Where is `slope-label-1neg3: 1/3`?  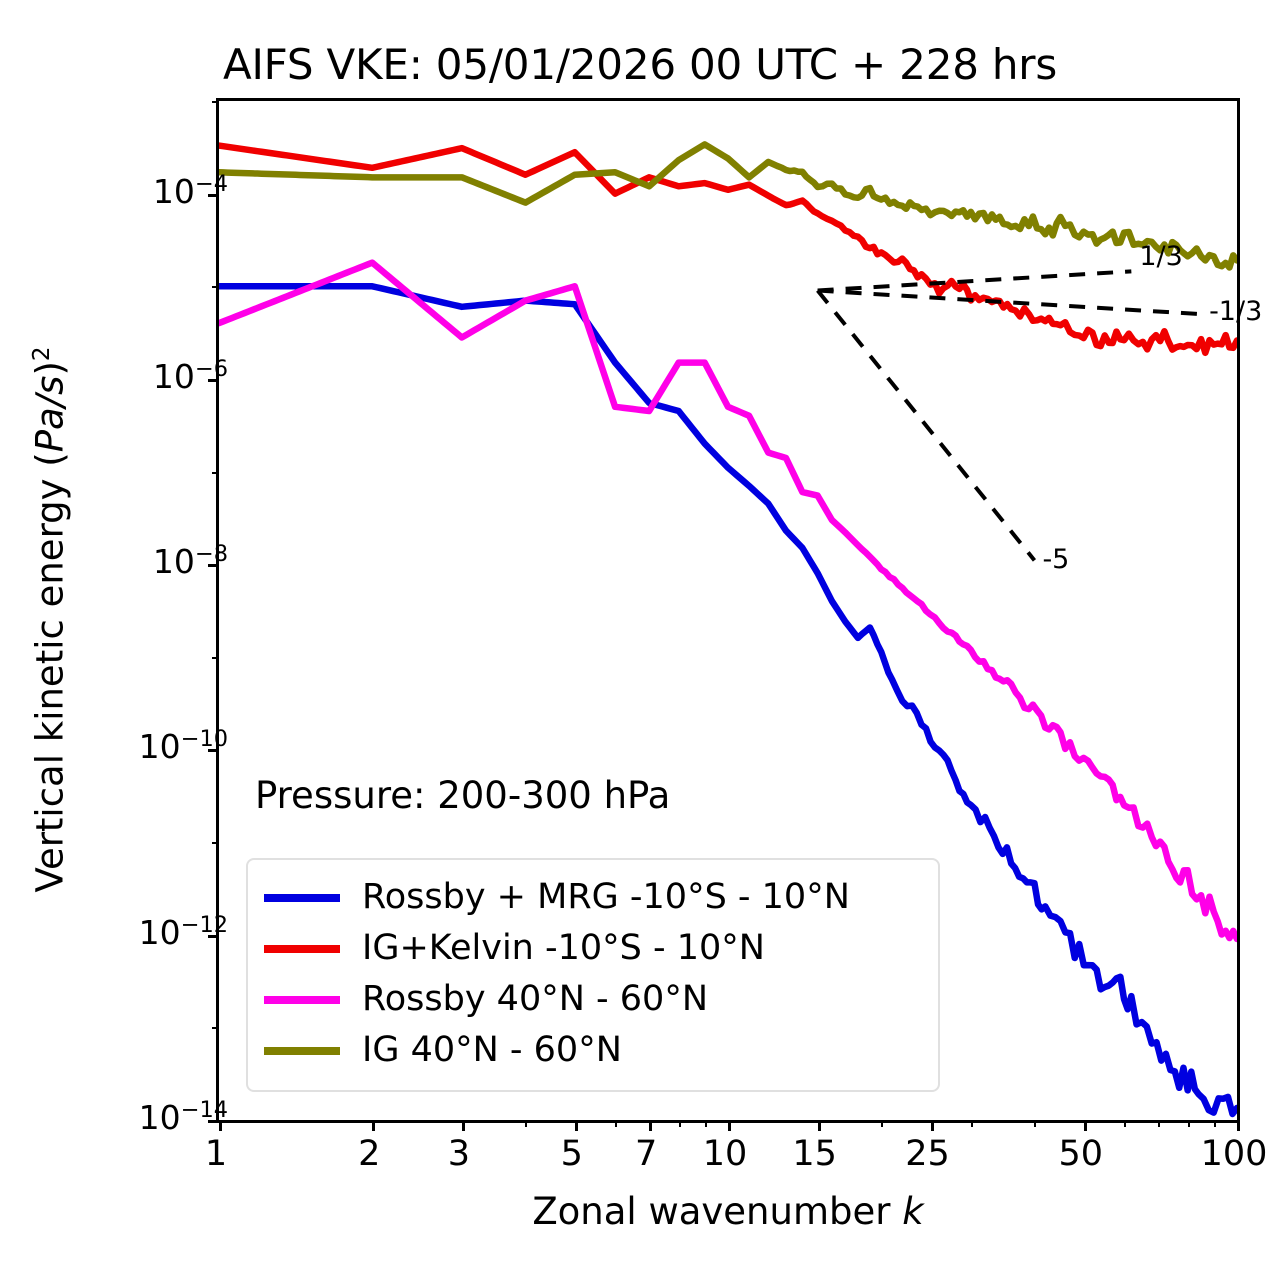
slope-label-1neg3: 1/3 is located at coordinates (1161, 257).